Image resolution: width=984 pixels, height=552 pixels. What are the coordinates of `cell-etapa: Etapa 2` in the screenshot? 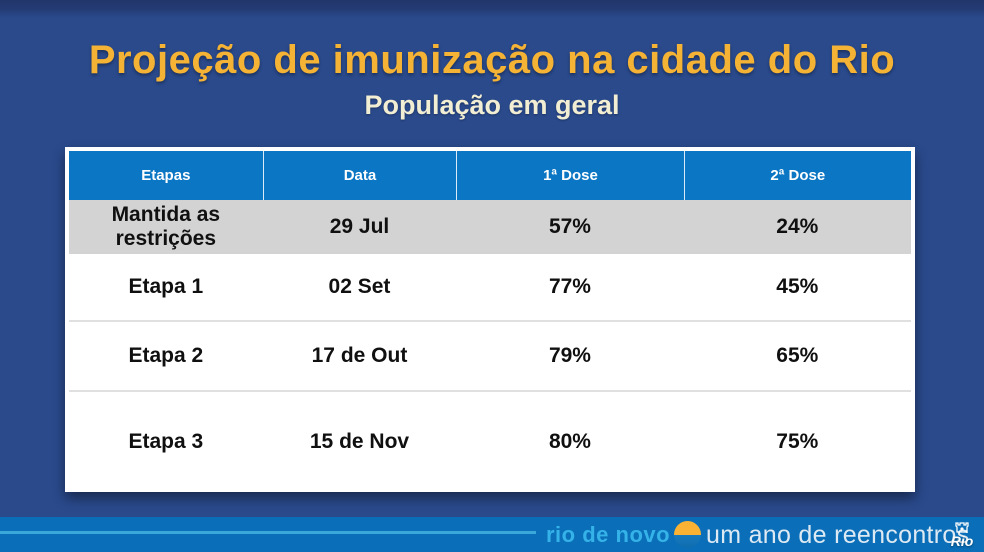 It's located at (166, 356).